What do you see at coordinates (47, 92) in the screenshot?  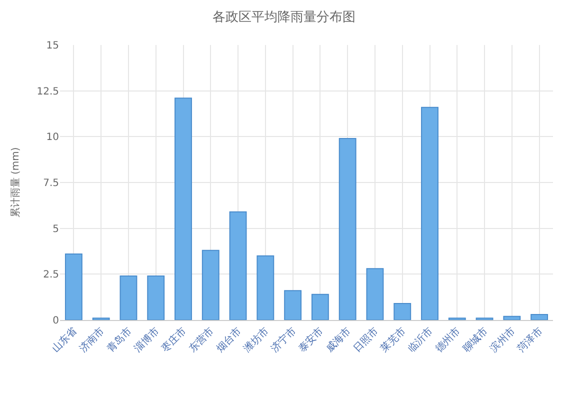 I see `y-tick-label: 12.5` at bounding box center [47, 92].